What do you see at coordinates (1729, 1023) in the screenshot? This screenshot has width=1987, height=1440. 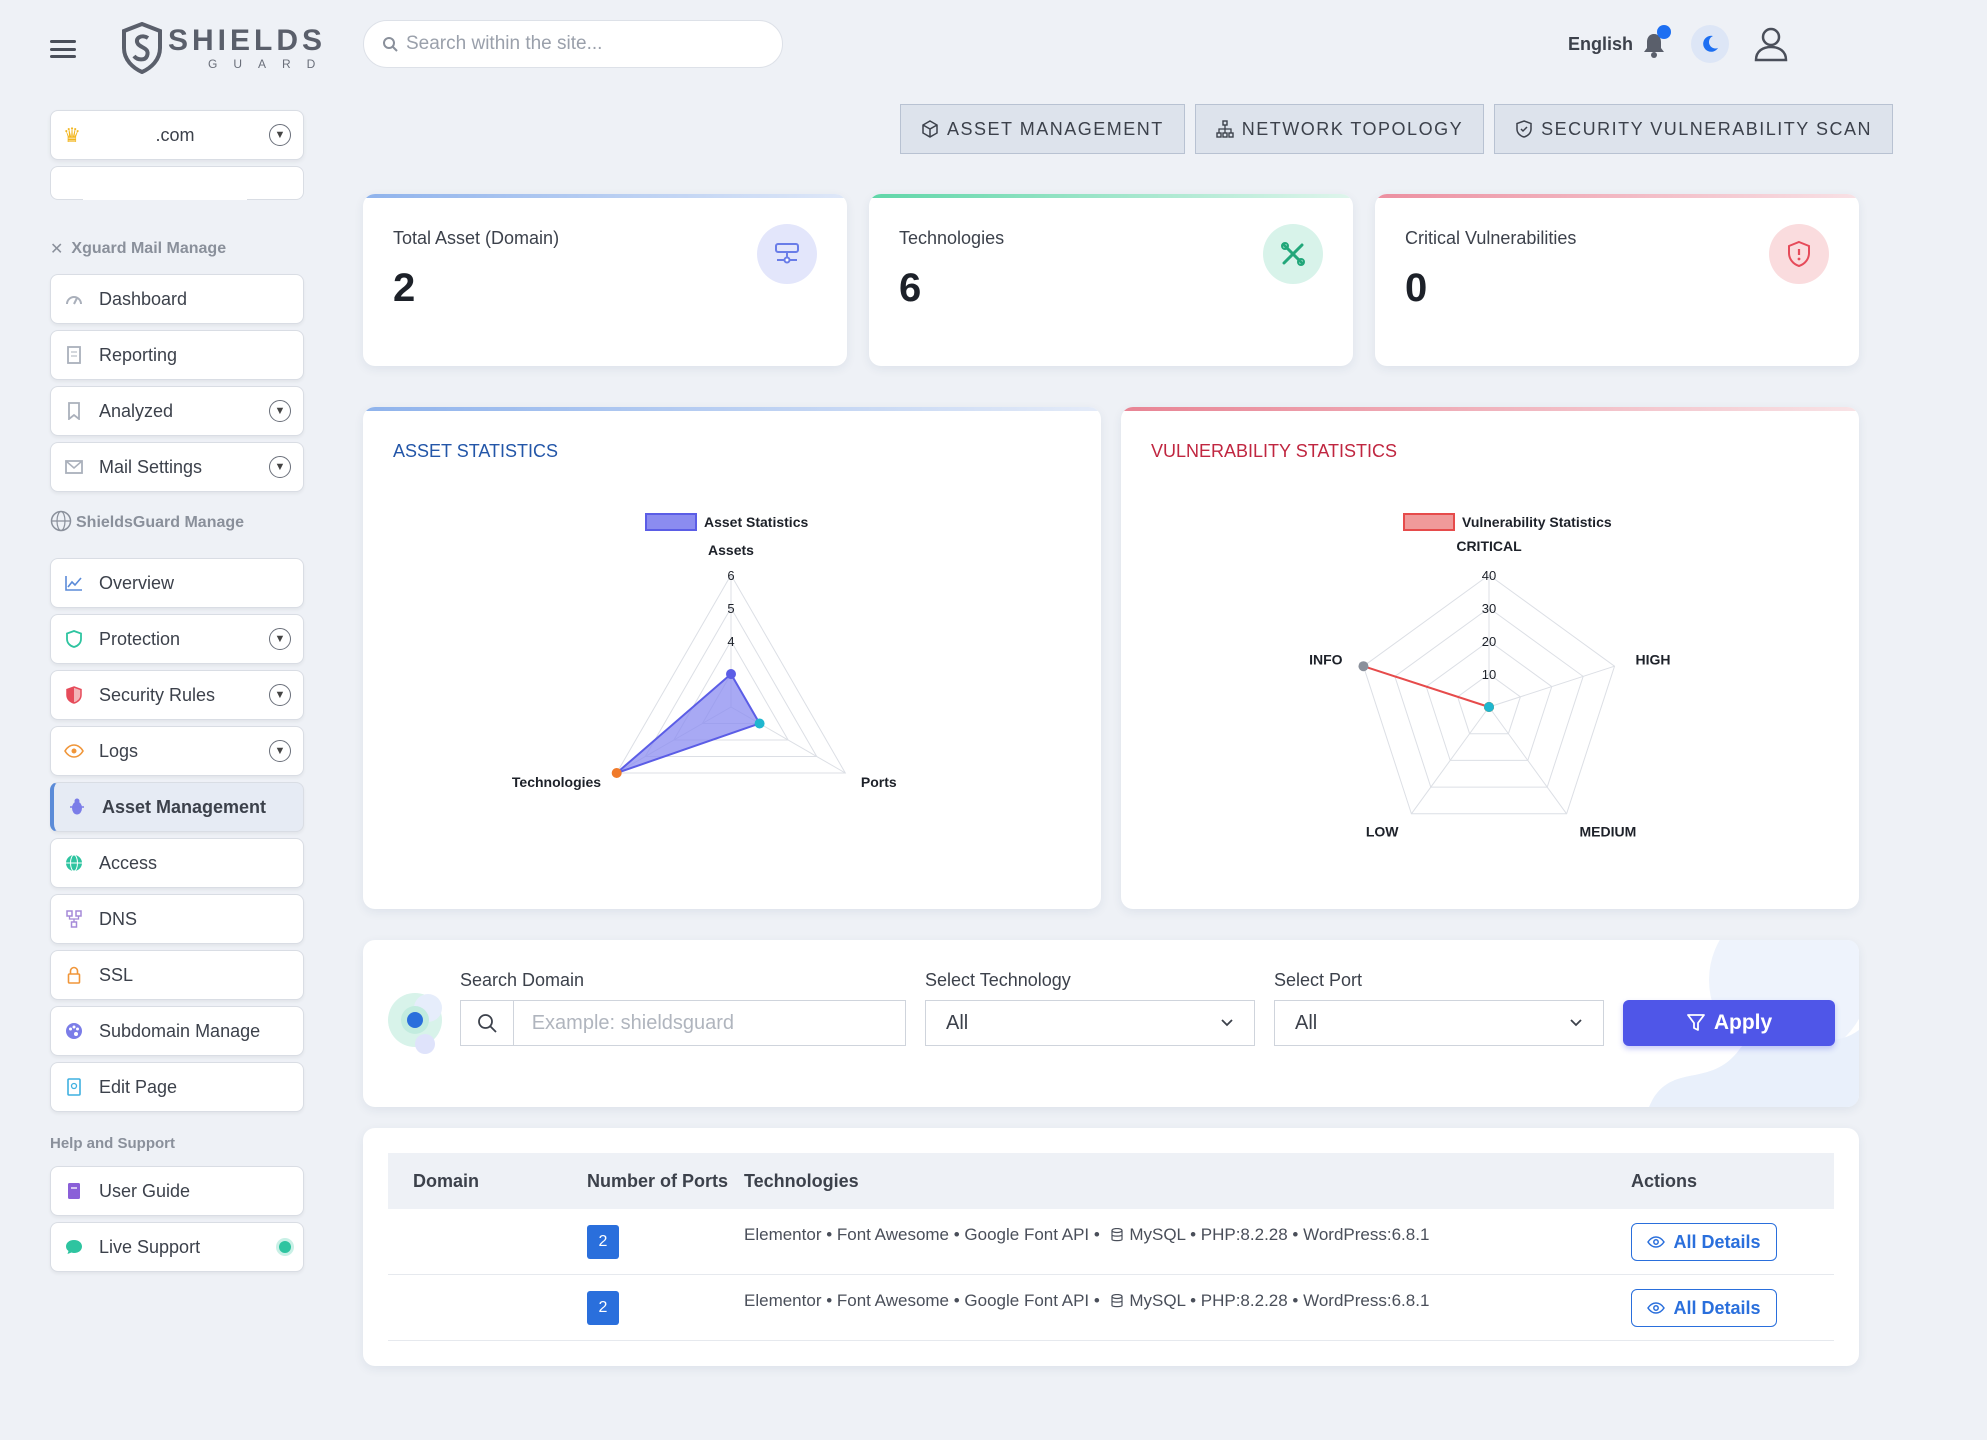 I see `apply-button: Apply` at bounding box center [1729, 1023].